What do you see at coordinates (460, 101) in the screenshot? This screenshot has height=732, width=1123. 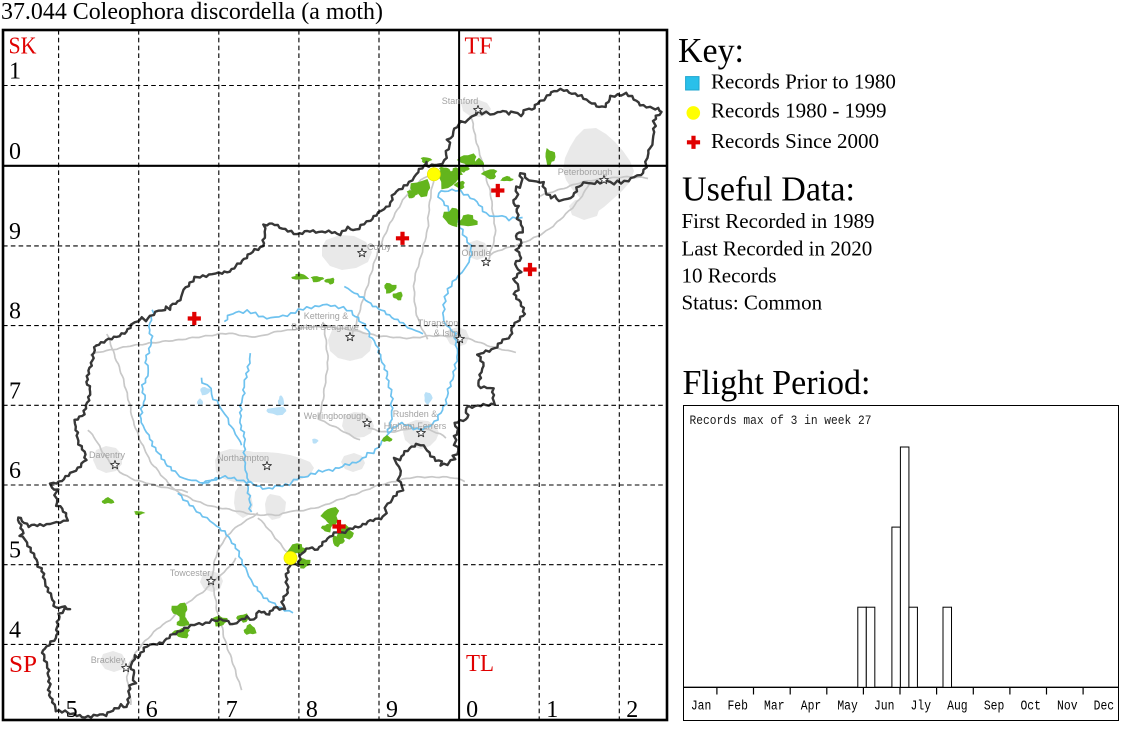 I see `svg-text: Stamford` at bounding box center [460, 101].